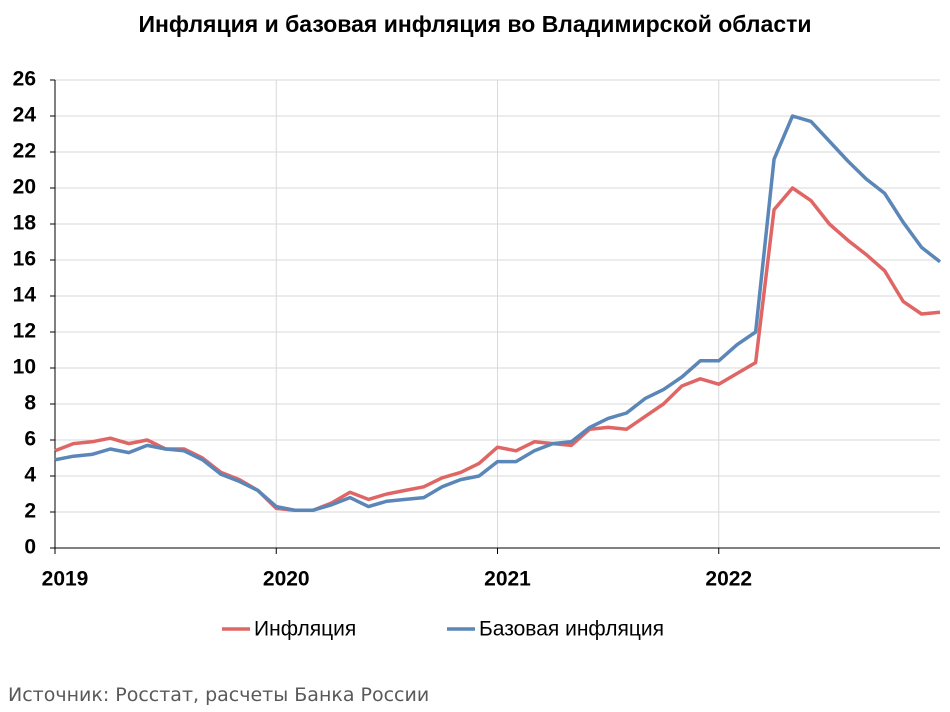 Image resolution: width=950 pixels, height=712 pixels. What do you see at coordinates (30, 475) in the screenshot?
I see `y-tick-label: 4` at bounding box center [30, 475].